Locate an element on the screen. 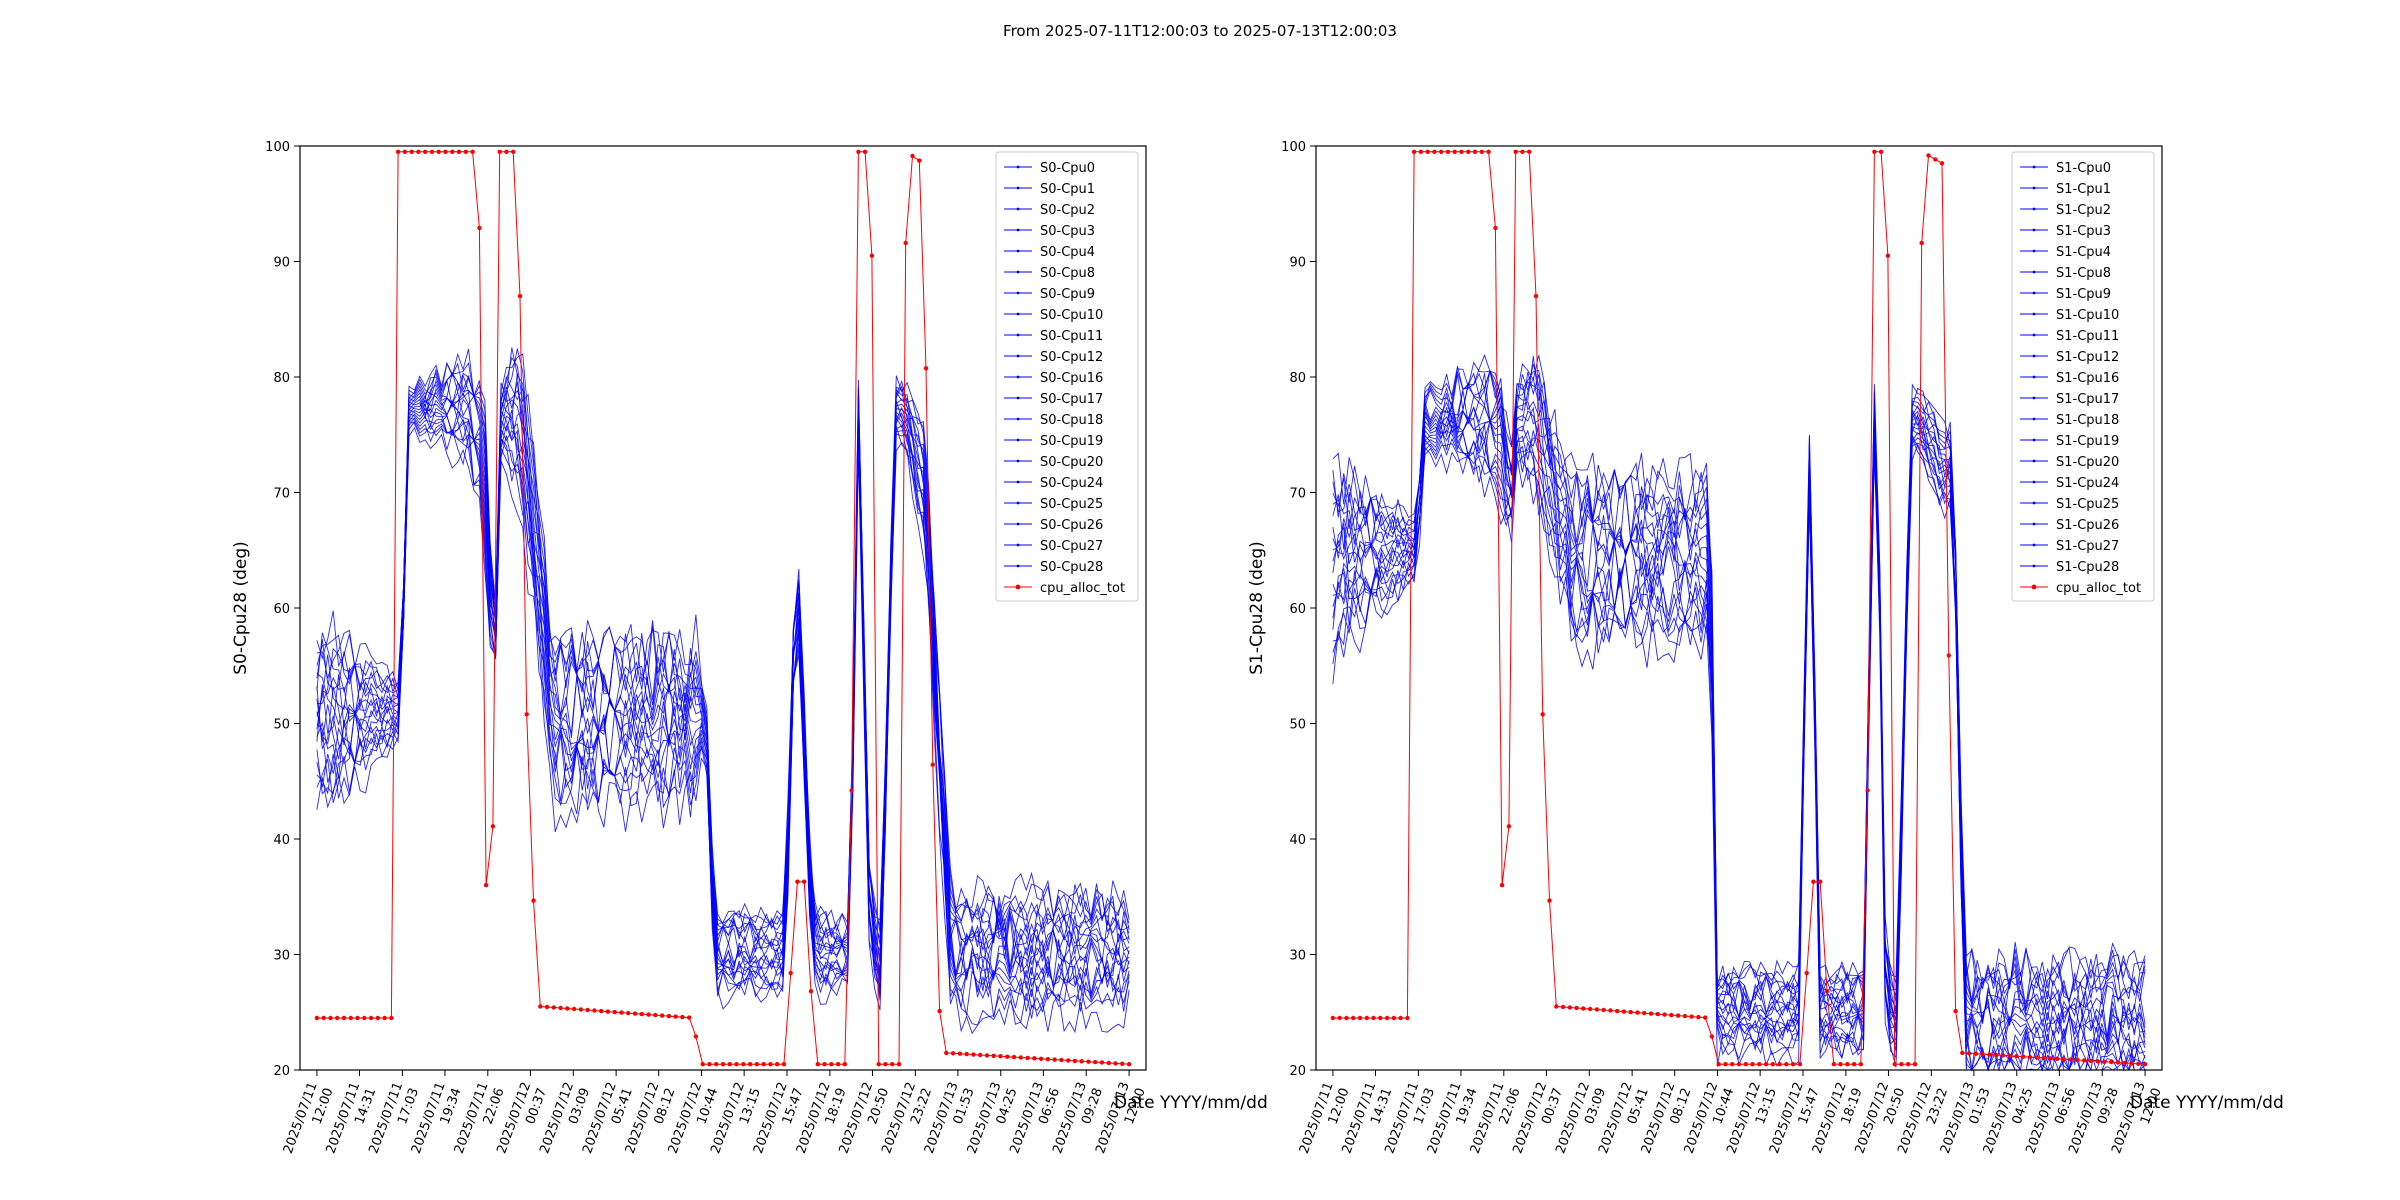 The width and height of the screenshot is (2400, 1200). x-axis-label: Date YYYY/mm/dd is located at coordinates (1191, 1103).